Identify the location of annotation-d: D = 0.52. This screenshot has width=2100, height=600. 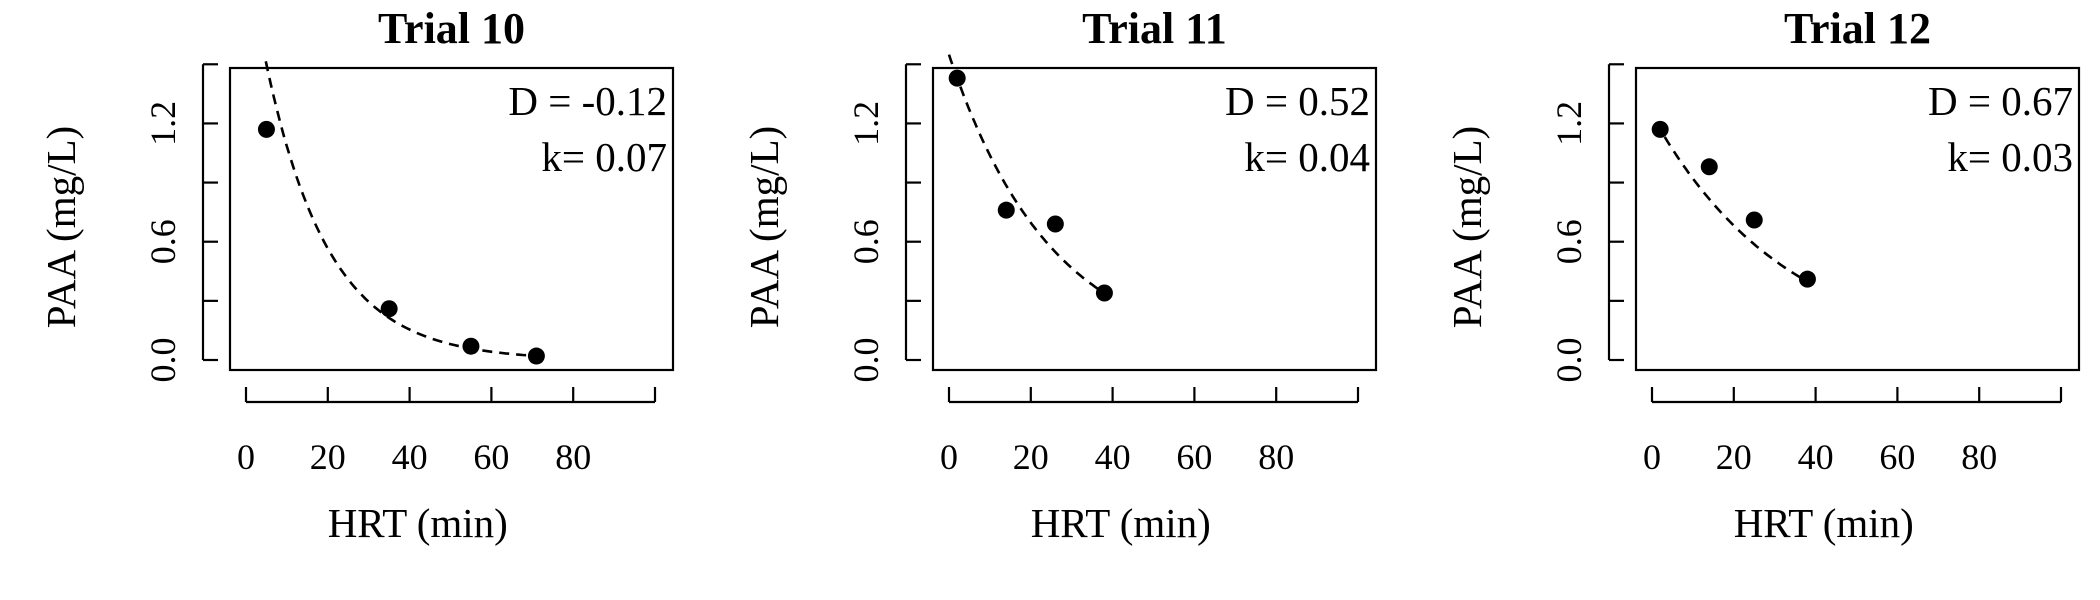
(1297, 101).